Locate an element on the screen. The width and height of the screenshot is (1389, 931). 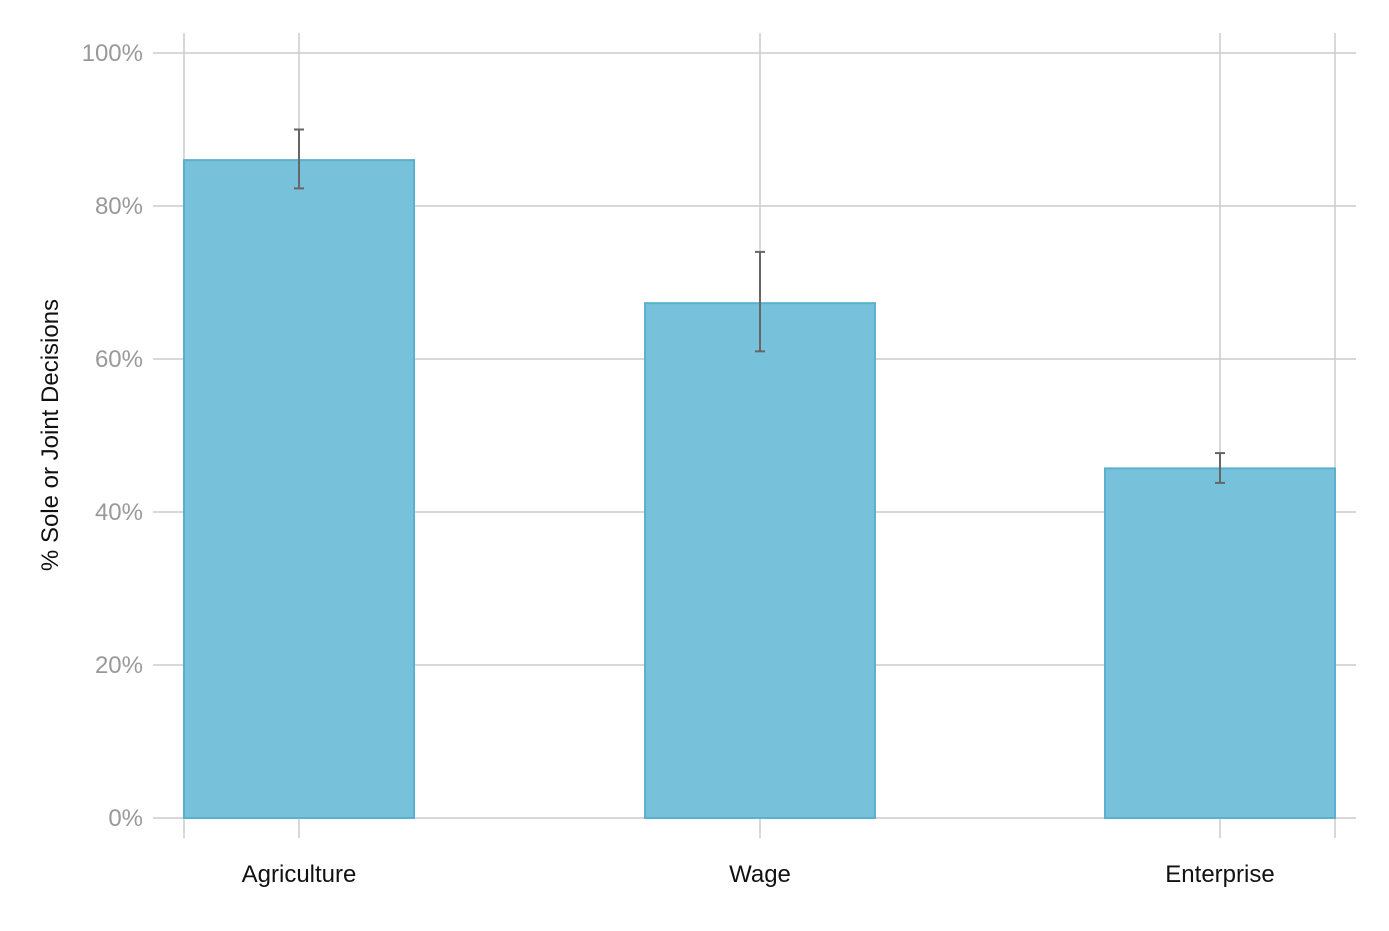
x-tick-label-agriculture: Agriculture is located at coordinates (299, 874).